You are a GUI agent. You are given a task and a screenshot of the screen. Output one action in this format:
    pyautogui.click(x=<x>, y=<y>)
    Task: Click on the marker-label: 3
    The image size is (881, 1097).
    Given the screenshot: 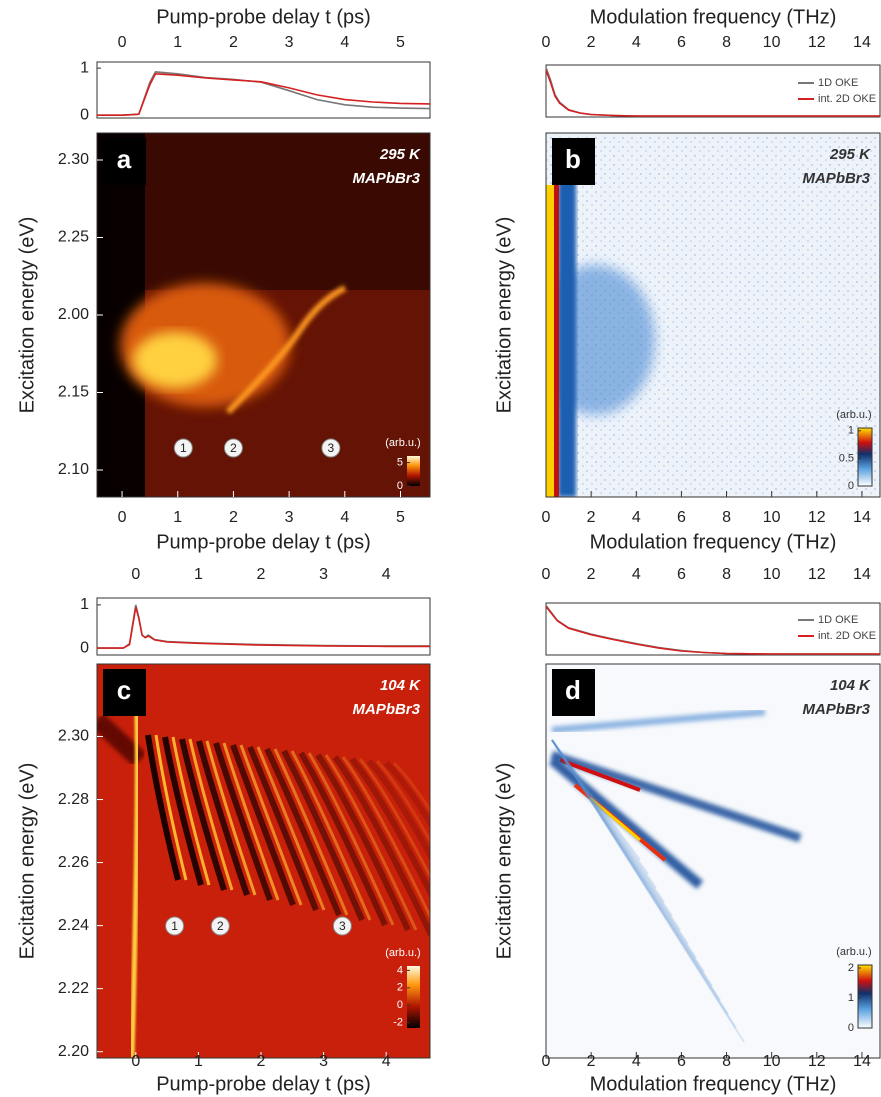 What is the action you would take?
    pyautogui.click(x=342, y=926)
    